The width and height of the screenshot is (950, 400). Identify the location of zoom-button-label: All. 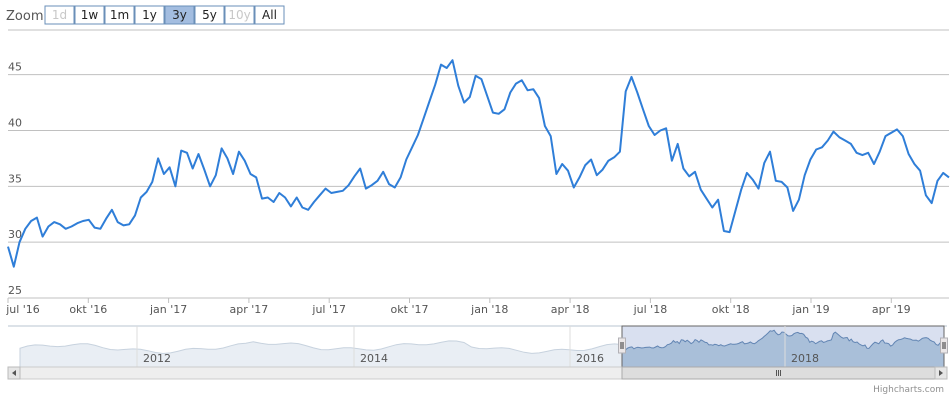
(269, 15).